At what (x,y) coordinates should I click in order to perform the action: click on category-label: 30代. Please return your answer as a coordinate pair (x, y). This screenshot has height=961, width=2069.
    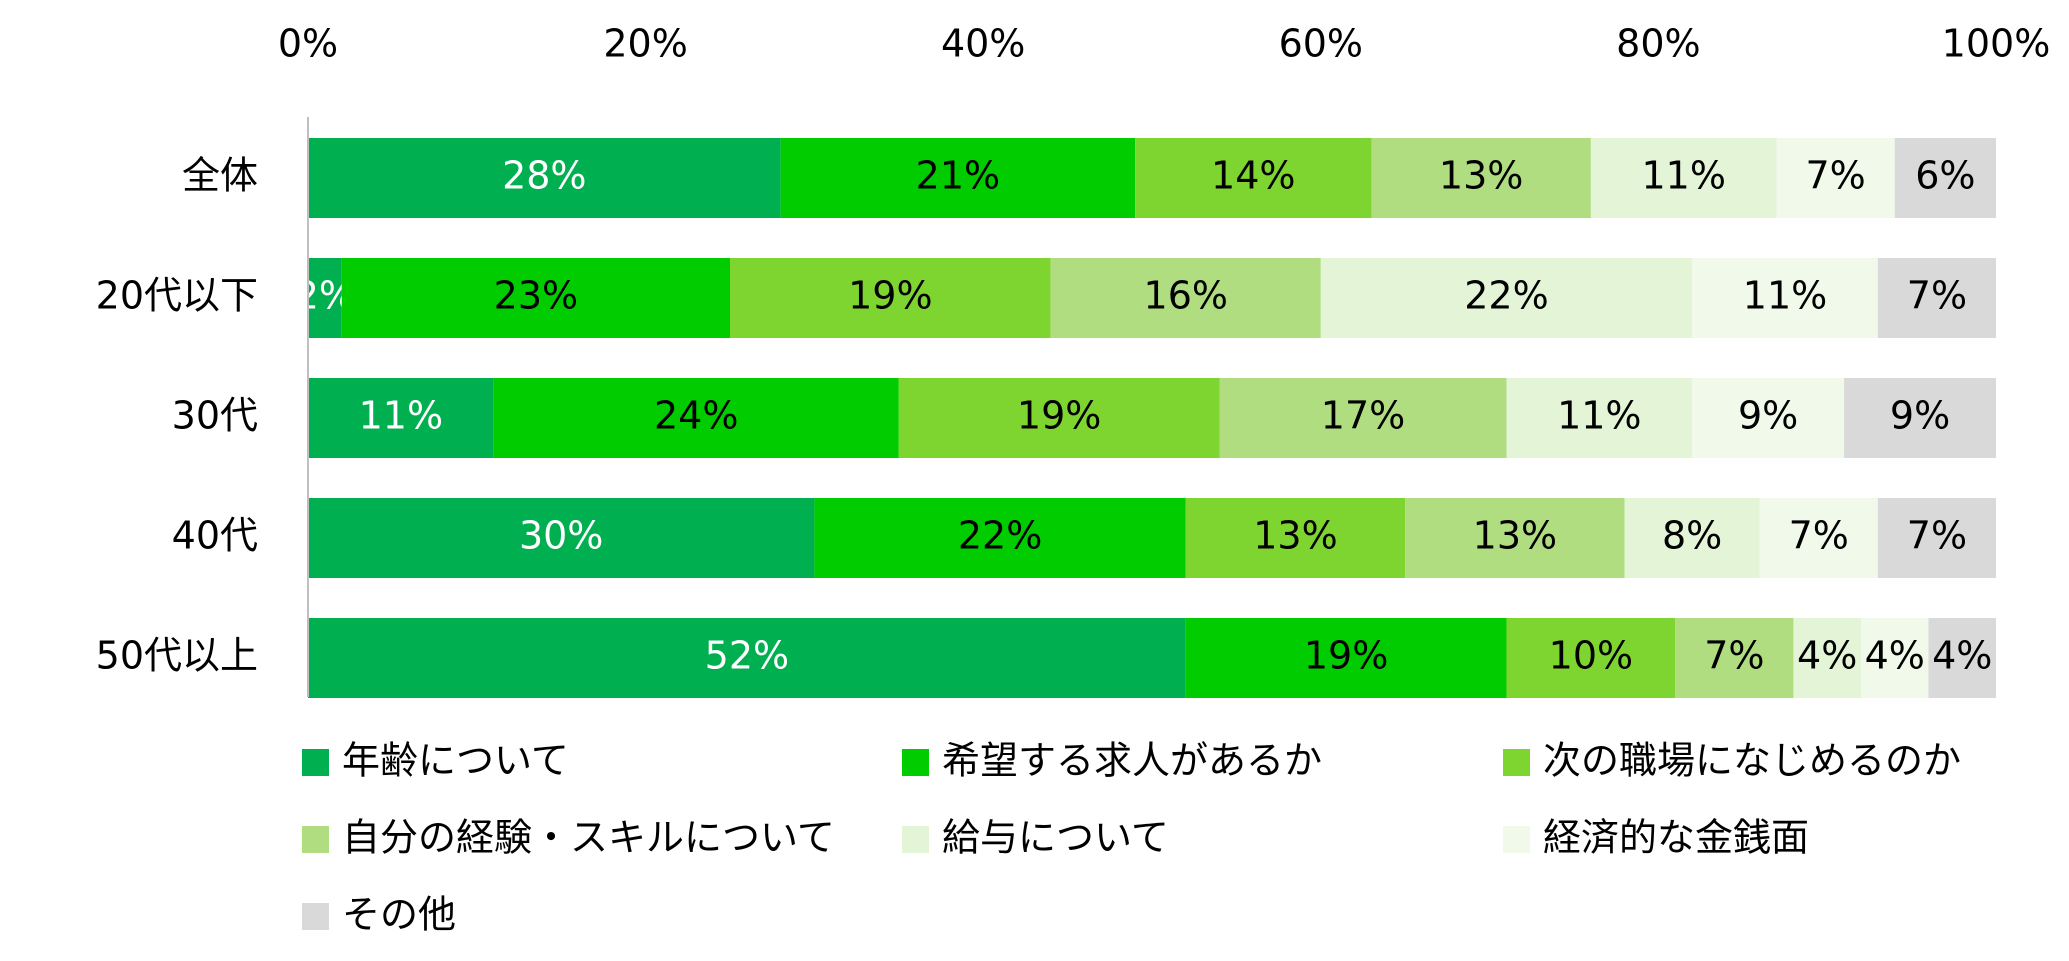
    Looking at the image, I should click on (215, 416).